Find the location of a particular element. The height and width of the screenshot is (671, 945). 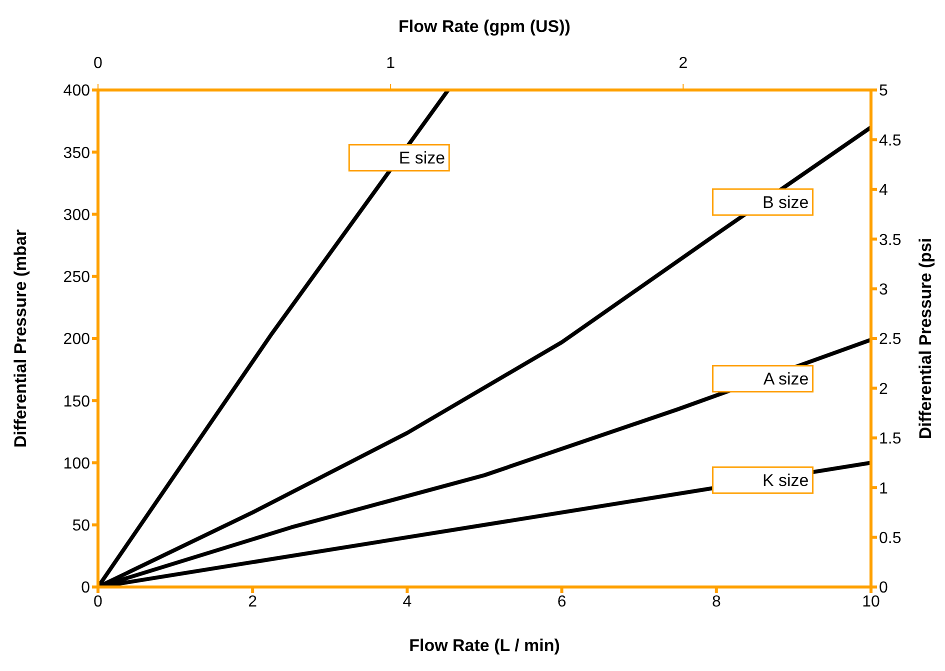

y2-tick-label: 1 is located at coordinates (883, 489).